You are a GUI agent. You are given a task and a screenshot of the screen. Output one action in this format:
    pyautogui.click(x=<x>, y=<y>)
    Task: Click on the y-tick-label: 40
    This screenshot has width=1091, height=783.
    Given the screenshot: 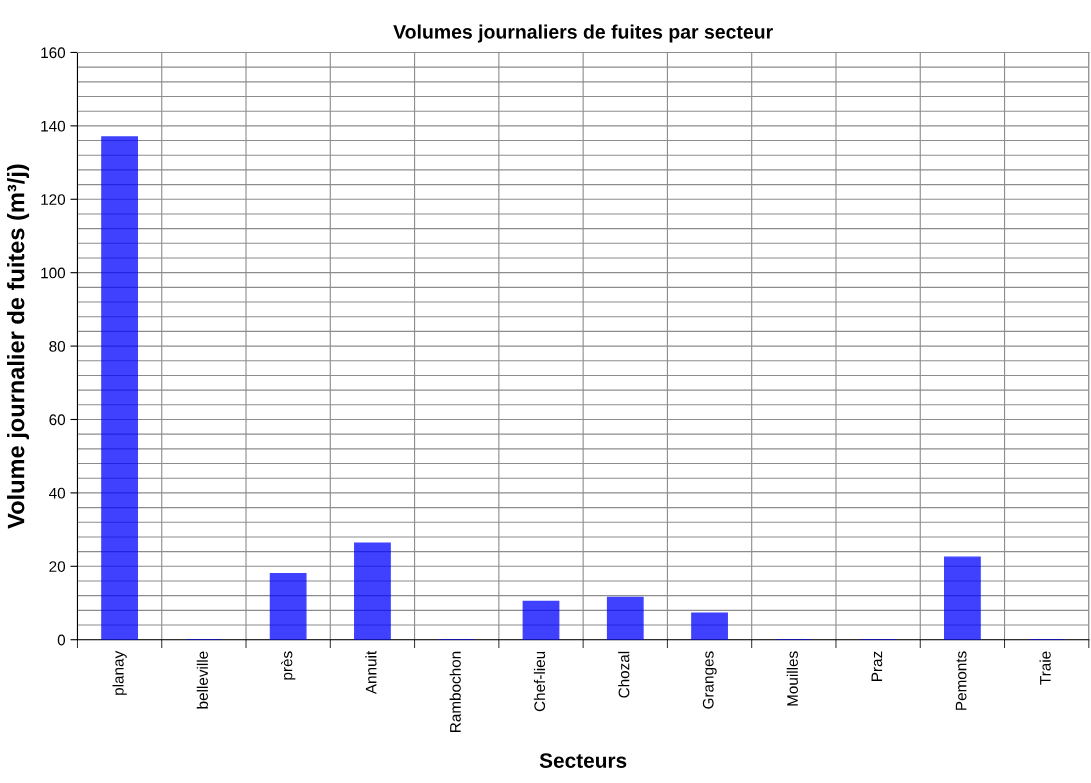 What is the action you would take?
    pyautogui.click(x=57, y=493)
    